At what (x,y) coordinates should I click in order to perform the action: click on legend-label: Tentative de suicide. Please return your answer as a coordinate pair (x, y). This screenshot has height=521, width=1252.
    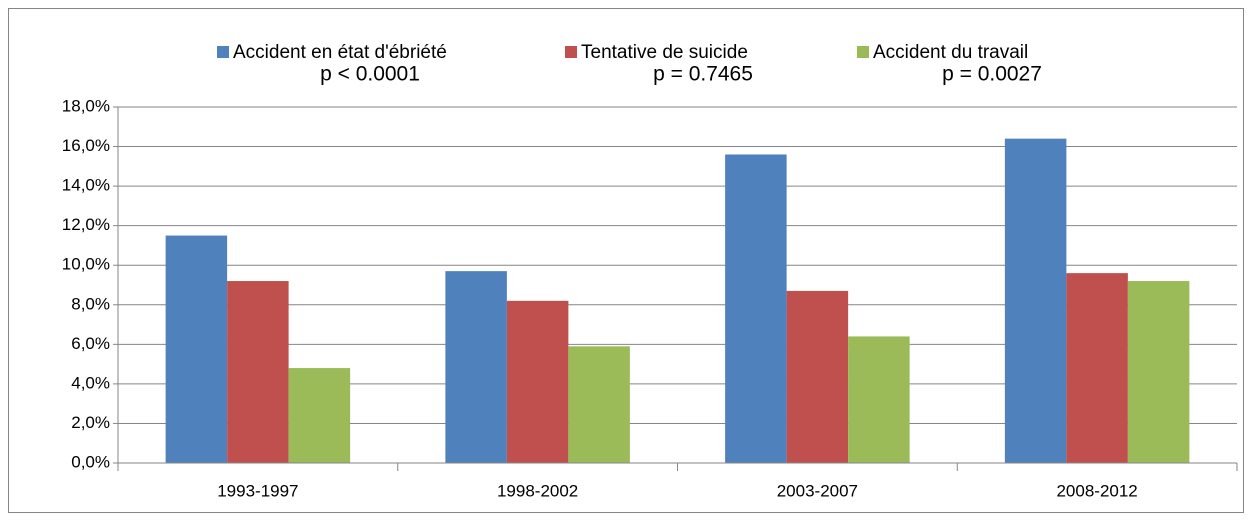
    Looking at the image, I should click on (664, 52).